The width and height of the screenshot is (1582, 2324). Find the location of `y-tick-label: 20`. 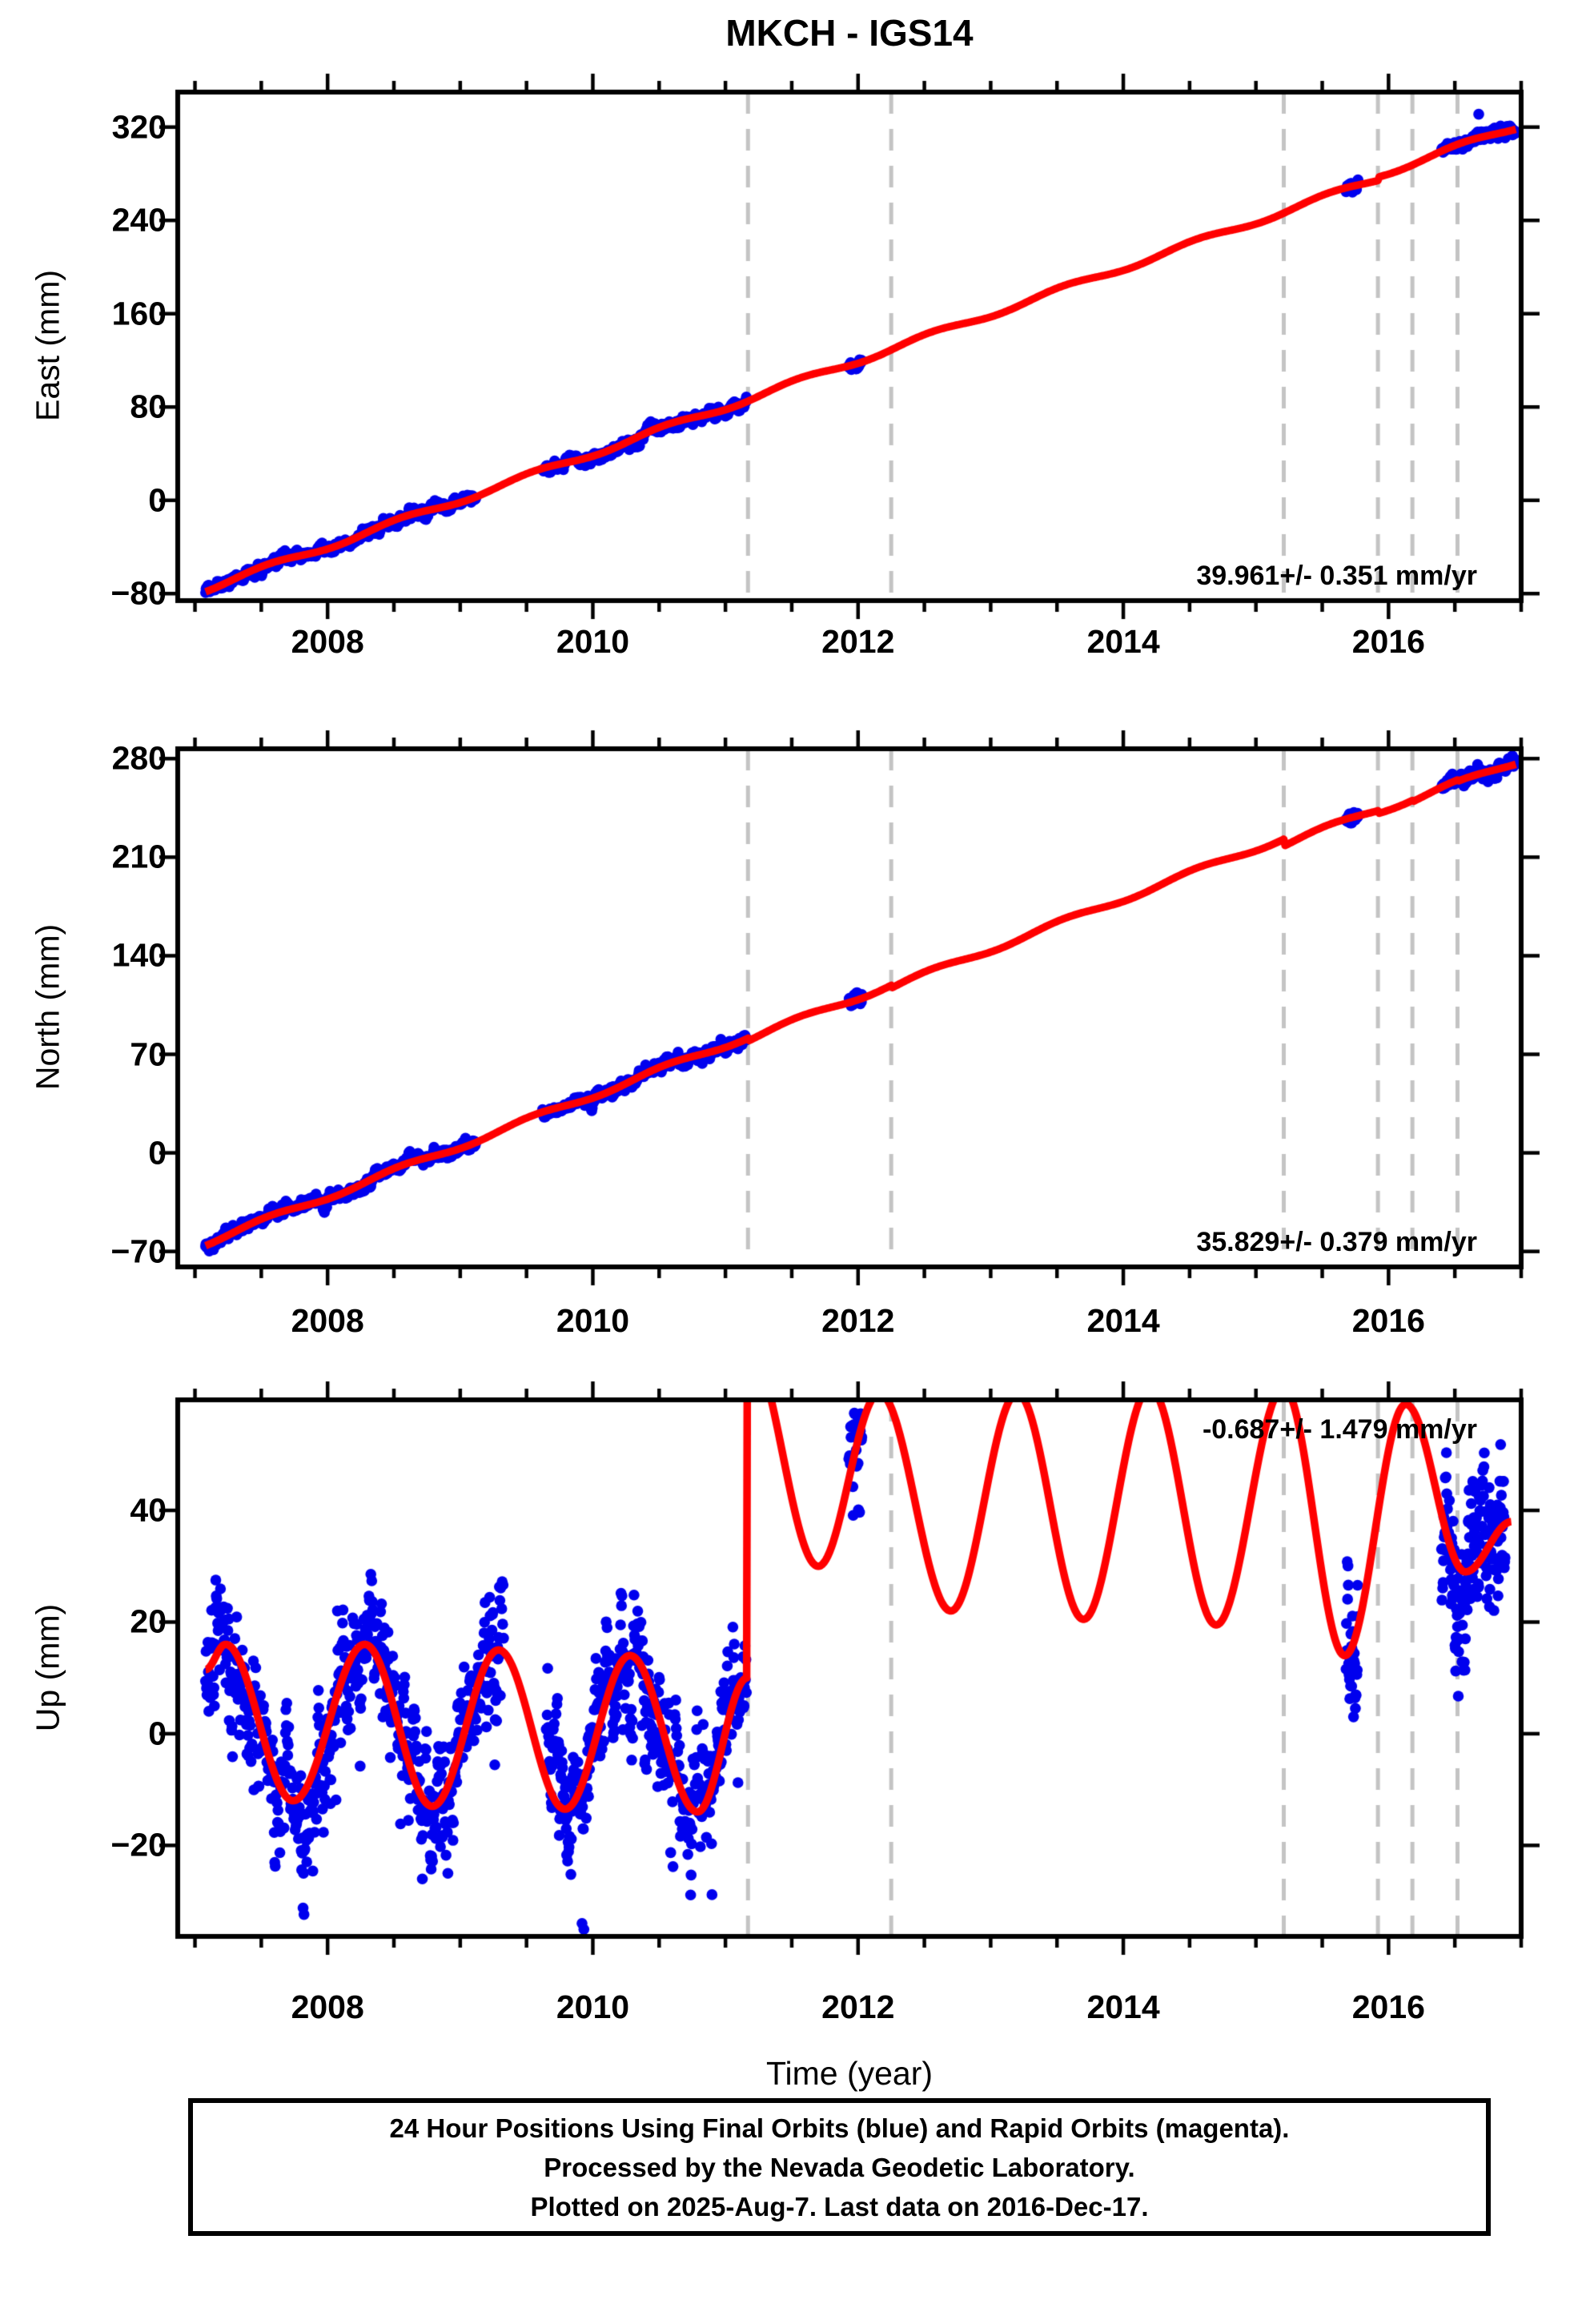

y-tick-label: 20 is located at coordinates (148, 1621).